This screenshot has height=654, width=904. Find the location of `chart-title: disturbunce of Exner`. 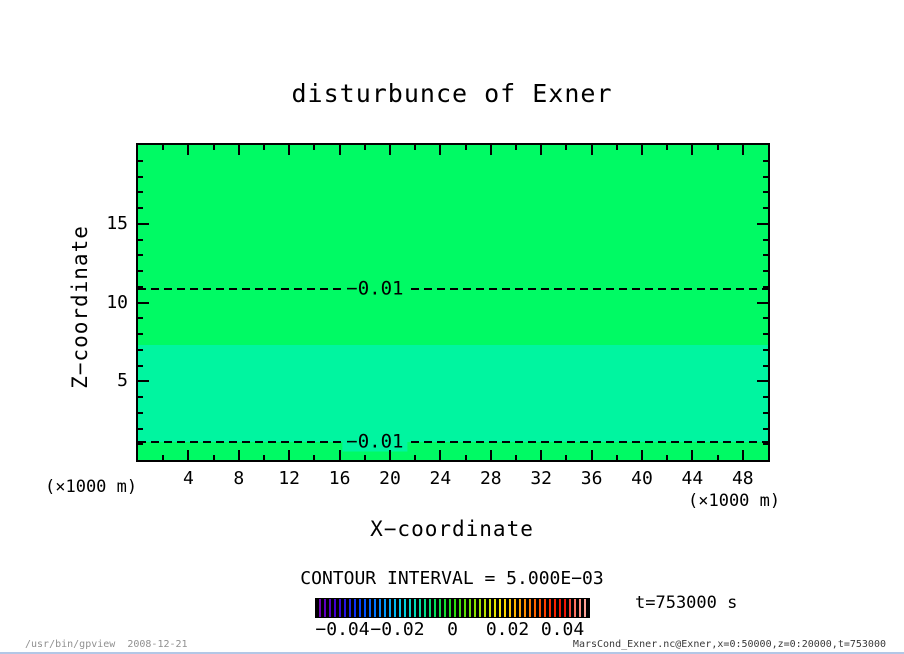

chart-title: disturbunce of Exner is located at coordinates (452, 93).